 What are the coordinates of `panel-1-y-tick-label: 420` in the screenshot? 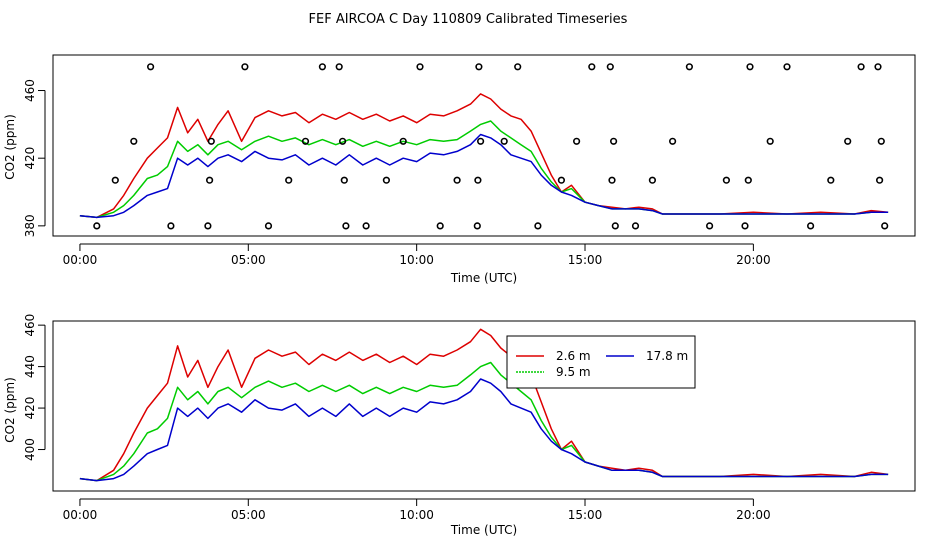 It's located at (30, 158).